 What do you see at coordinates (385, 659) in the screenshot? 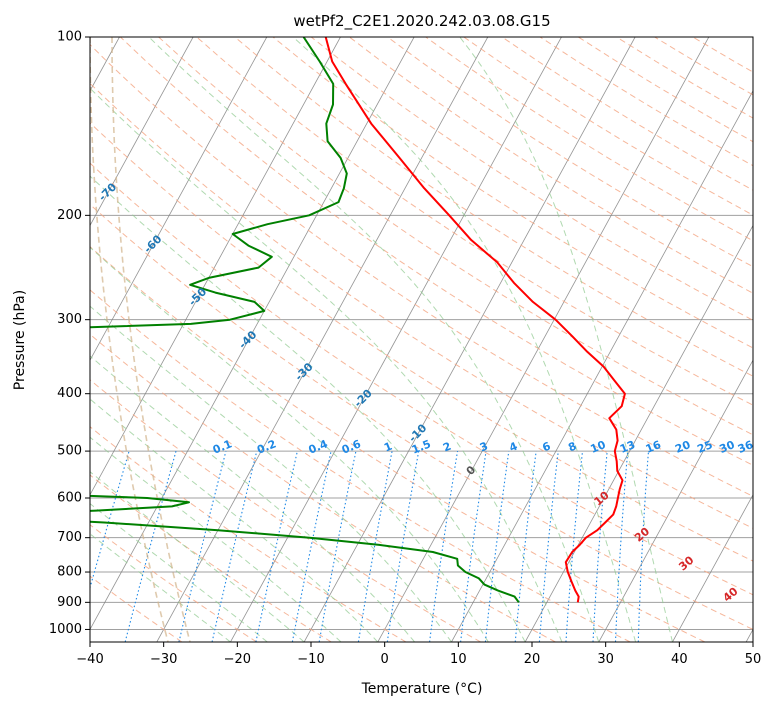
I see `x-tick-label: 0` at bounding box center [385, 659].